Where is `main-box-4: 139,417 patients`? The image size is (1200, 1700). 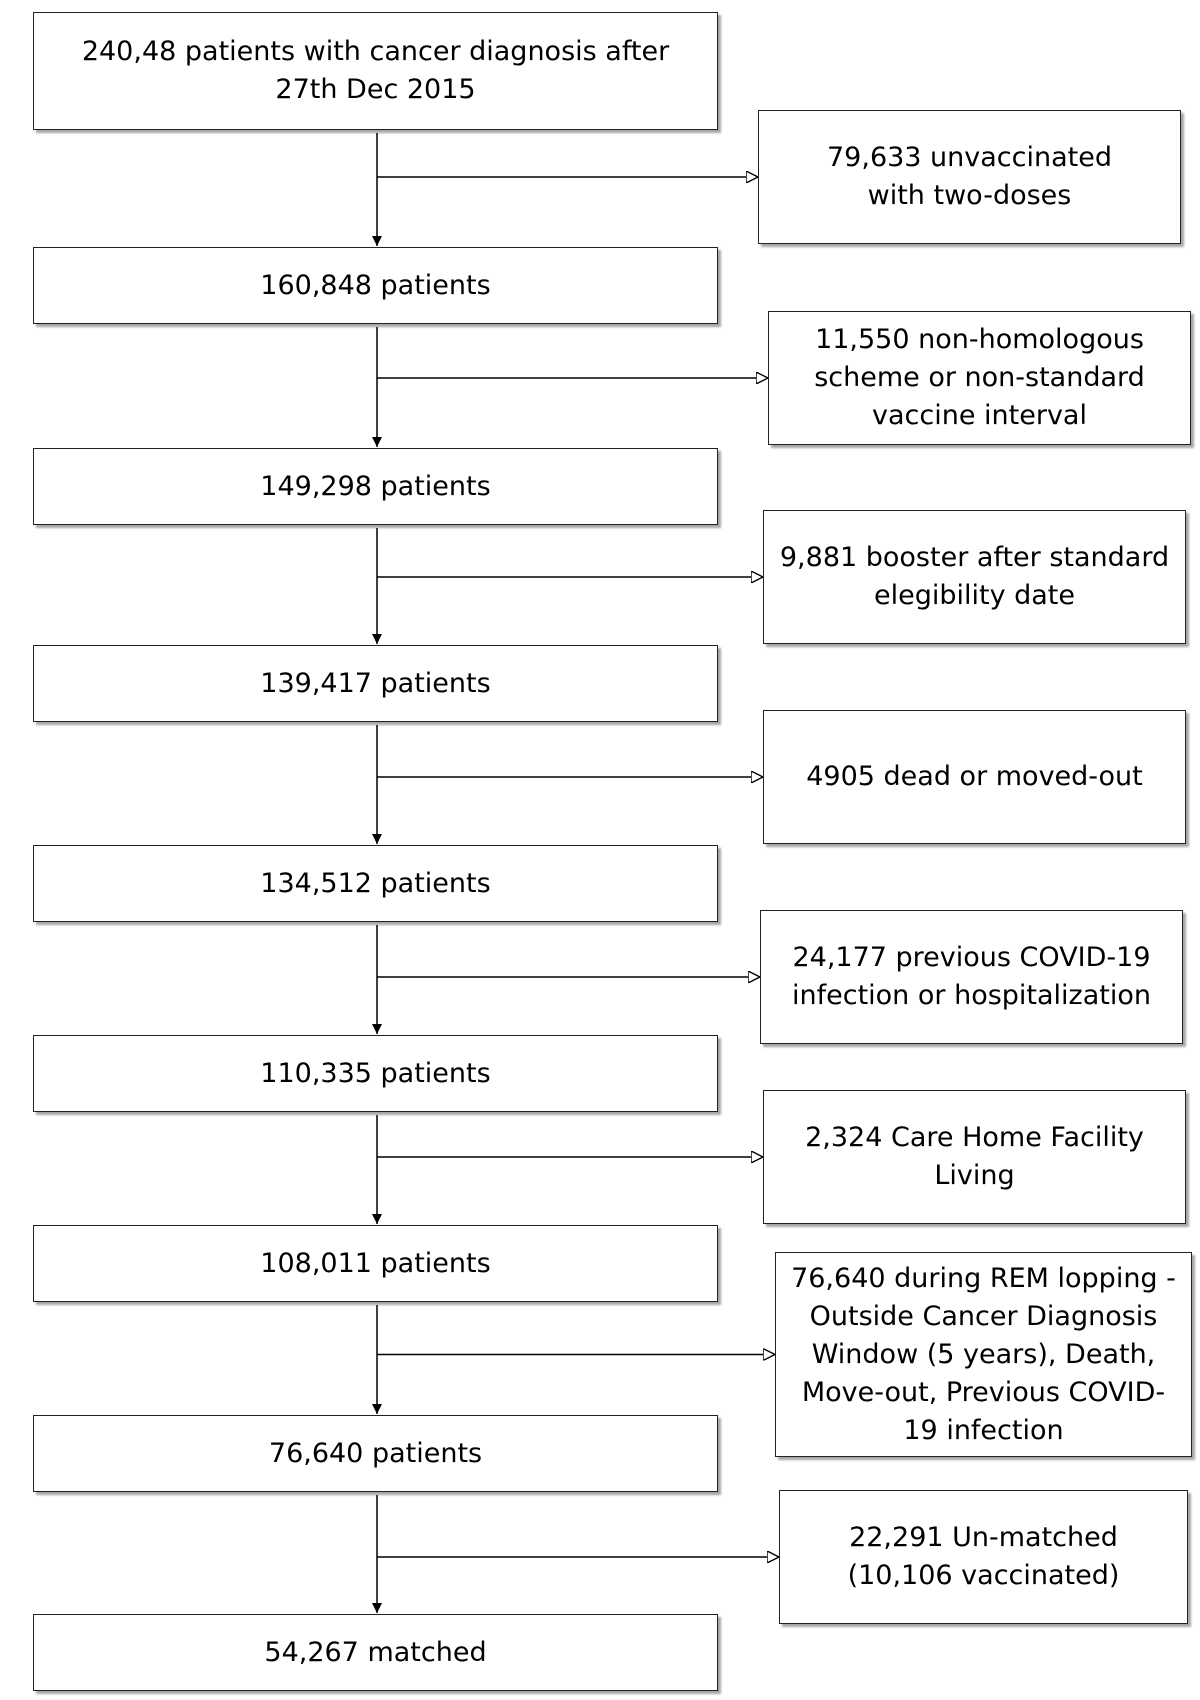
main-box-4: 139,417 patients is located at coordinates (375, 683).